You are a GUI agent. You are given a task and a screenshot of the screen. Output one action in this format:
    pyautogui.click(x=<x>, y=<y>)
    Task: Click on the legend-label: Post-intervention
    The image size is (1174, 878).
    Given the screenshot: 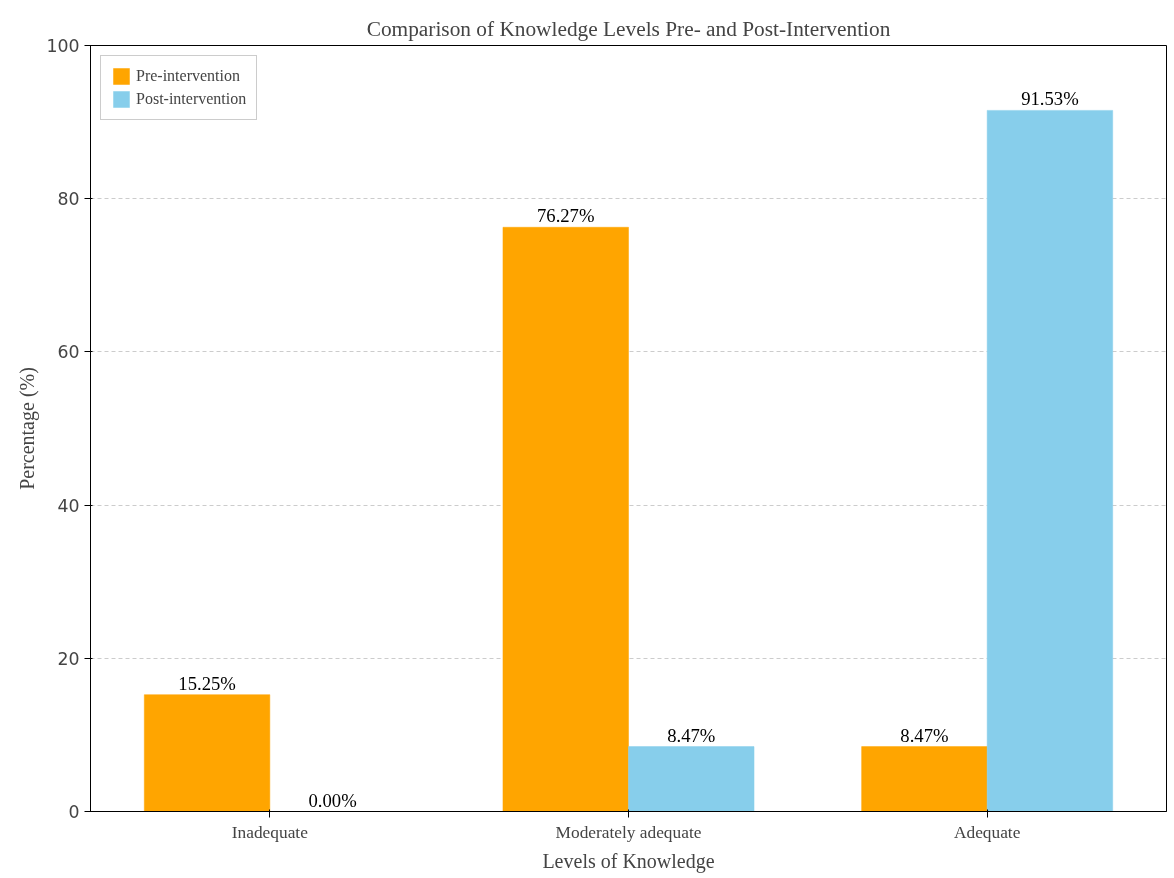 What is the action you would take?
    pyautogui.click(x=191, y=99)
    